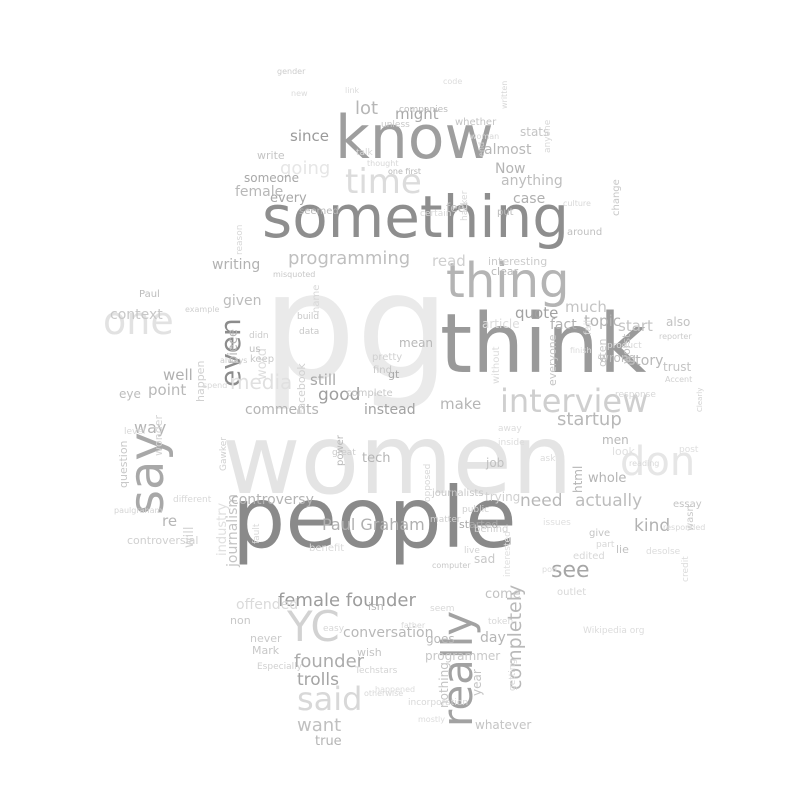  I want to click on cloud-word: getting, so click(513, 674).